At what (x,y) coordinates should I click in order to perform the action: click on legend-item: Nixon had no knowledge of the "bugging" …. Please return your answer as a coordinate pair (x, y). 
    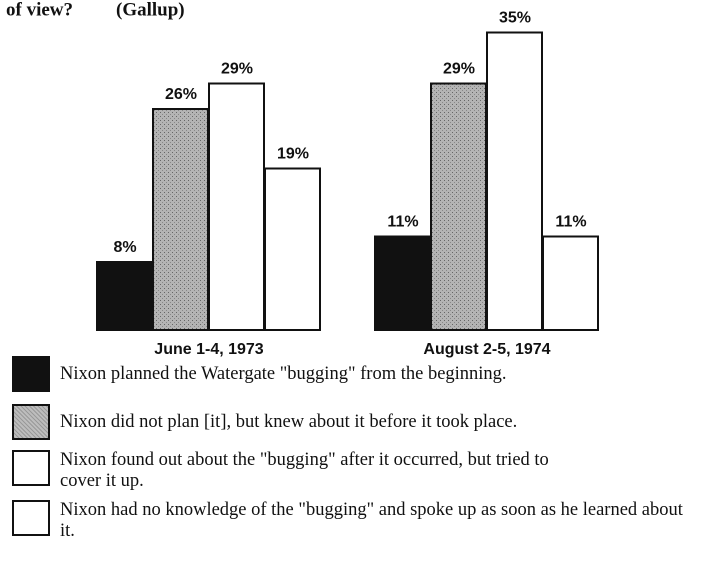
    Looking at the image, I should click on (357, 521).